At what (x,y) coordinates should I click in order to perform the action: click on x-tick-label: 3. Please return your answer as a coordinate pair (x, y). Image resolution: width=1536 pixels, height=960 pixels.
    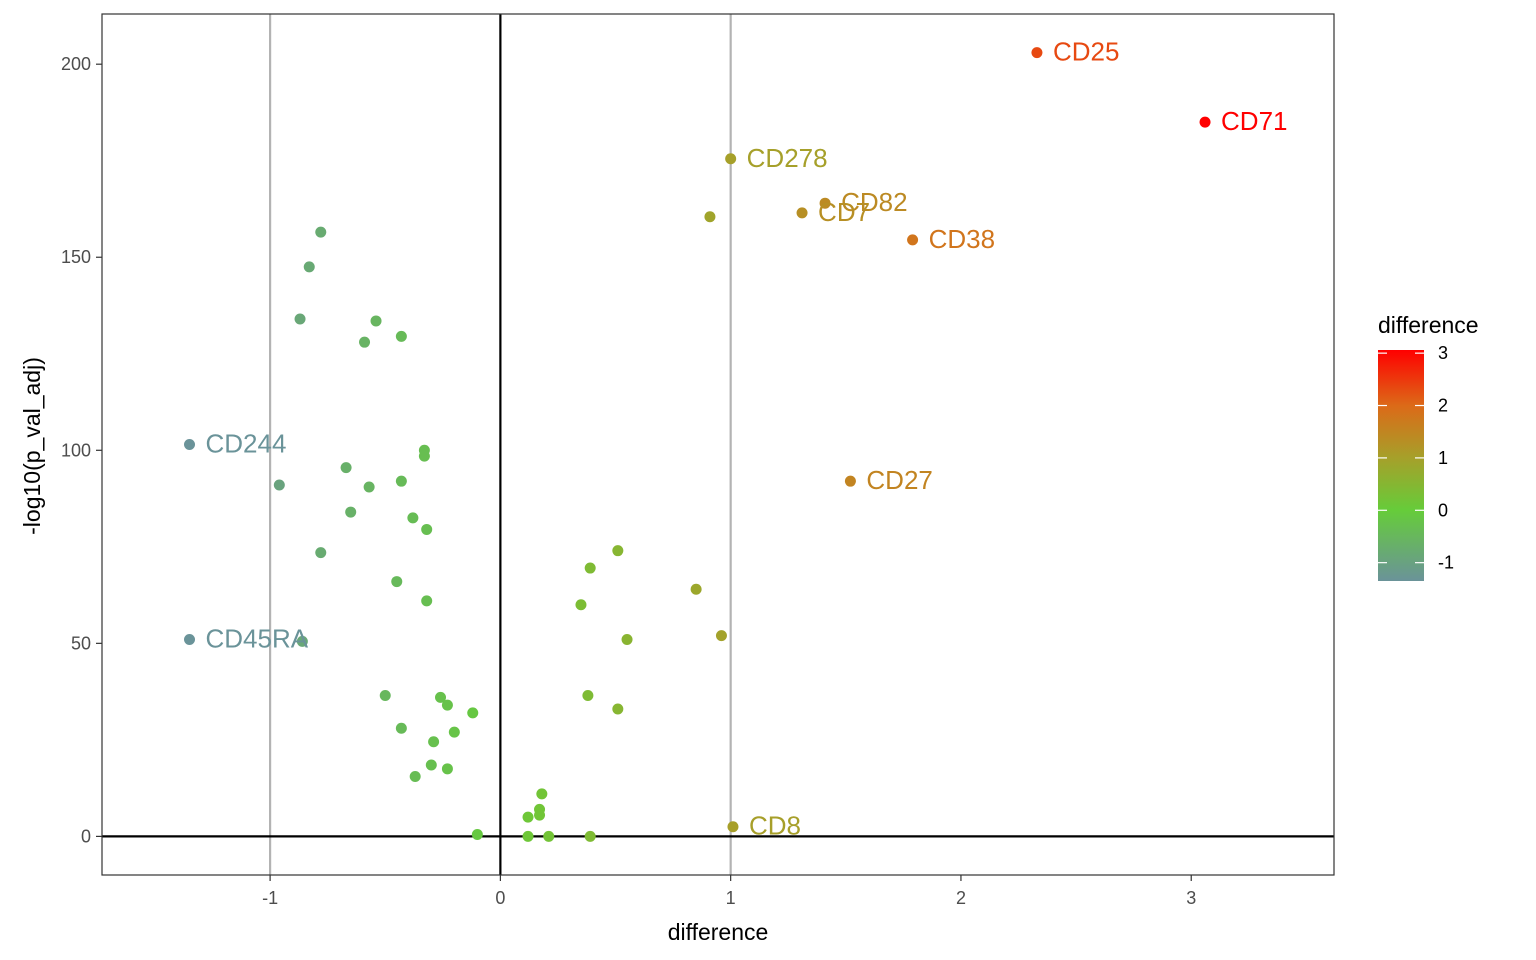
    Looking at the image, I should click on (1191, 898).